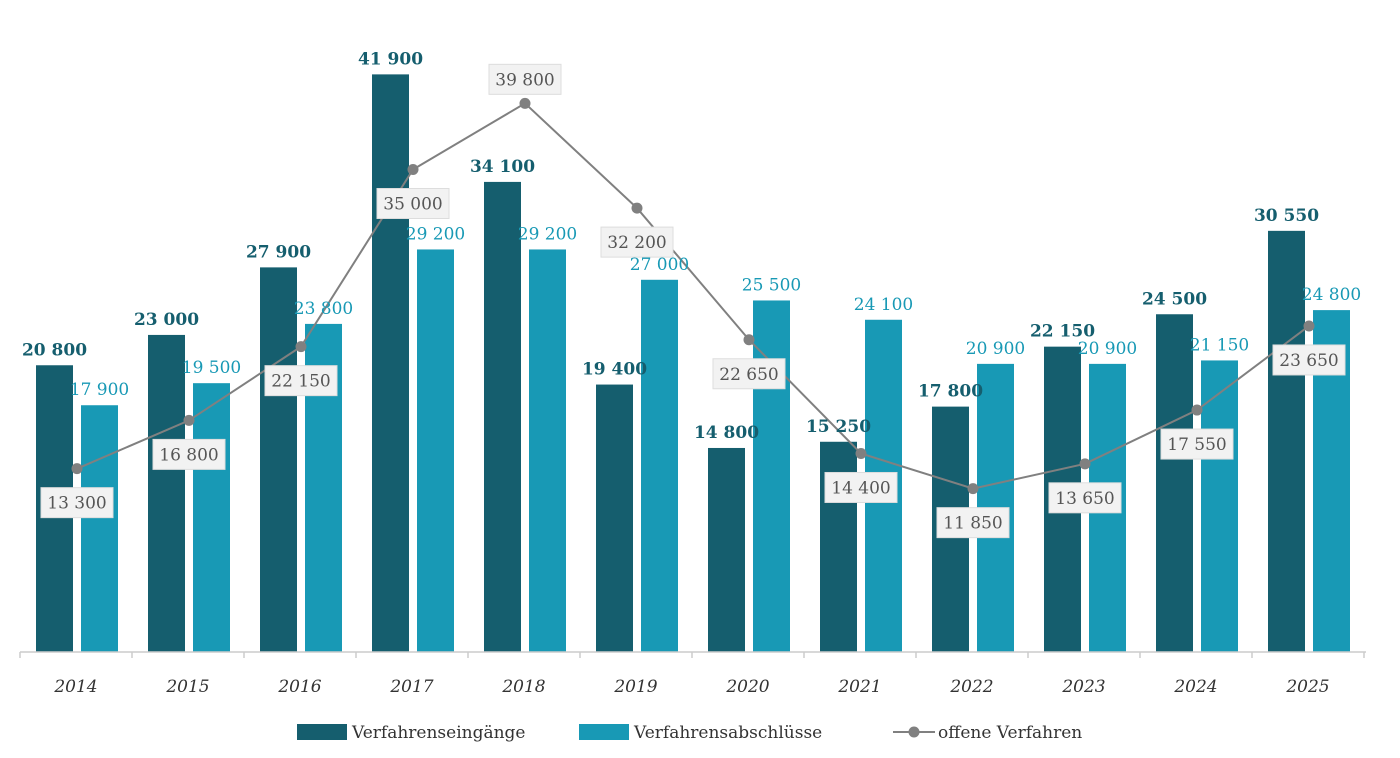 This screenshot has height=758, width=1400. Describe the element at coordinates (1195, 687) in the screenshot. I see `x-tick-label: 2024` at that location.